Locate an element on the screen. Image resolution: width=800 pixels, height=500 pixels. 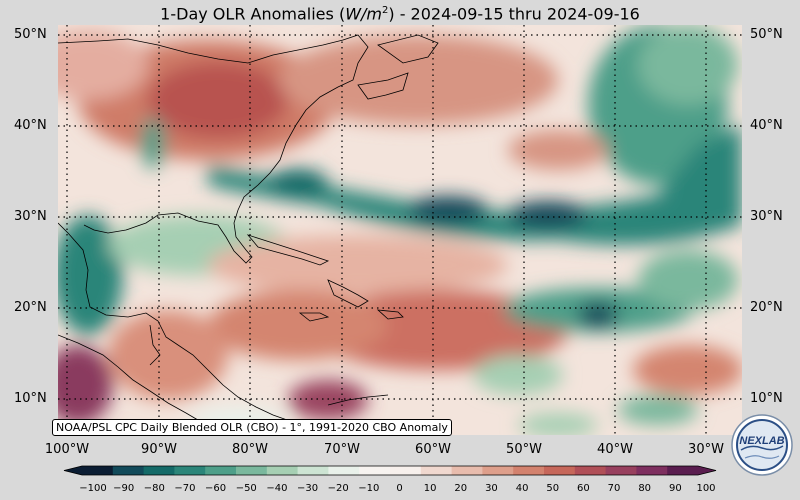
colorbar-tick-label: −50 is located at coordinates (246, 488).